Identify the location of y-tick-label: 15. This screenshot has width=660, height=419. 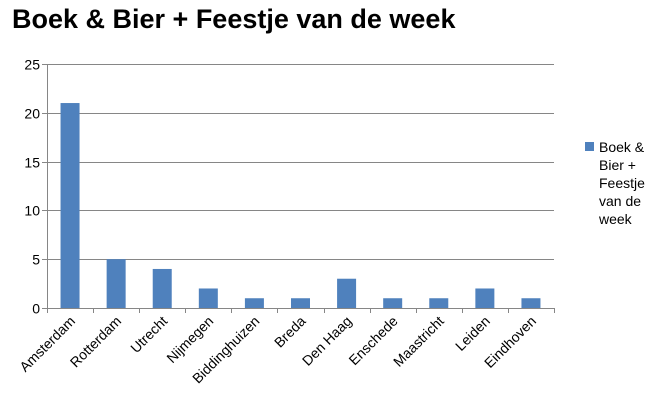
(32, 163).